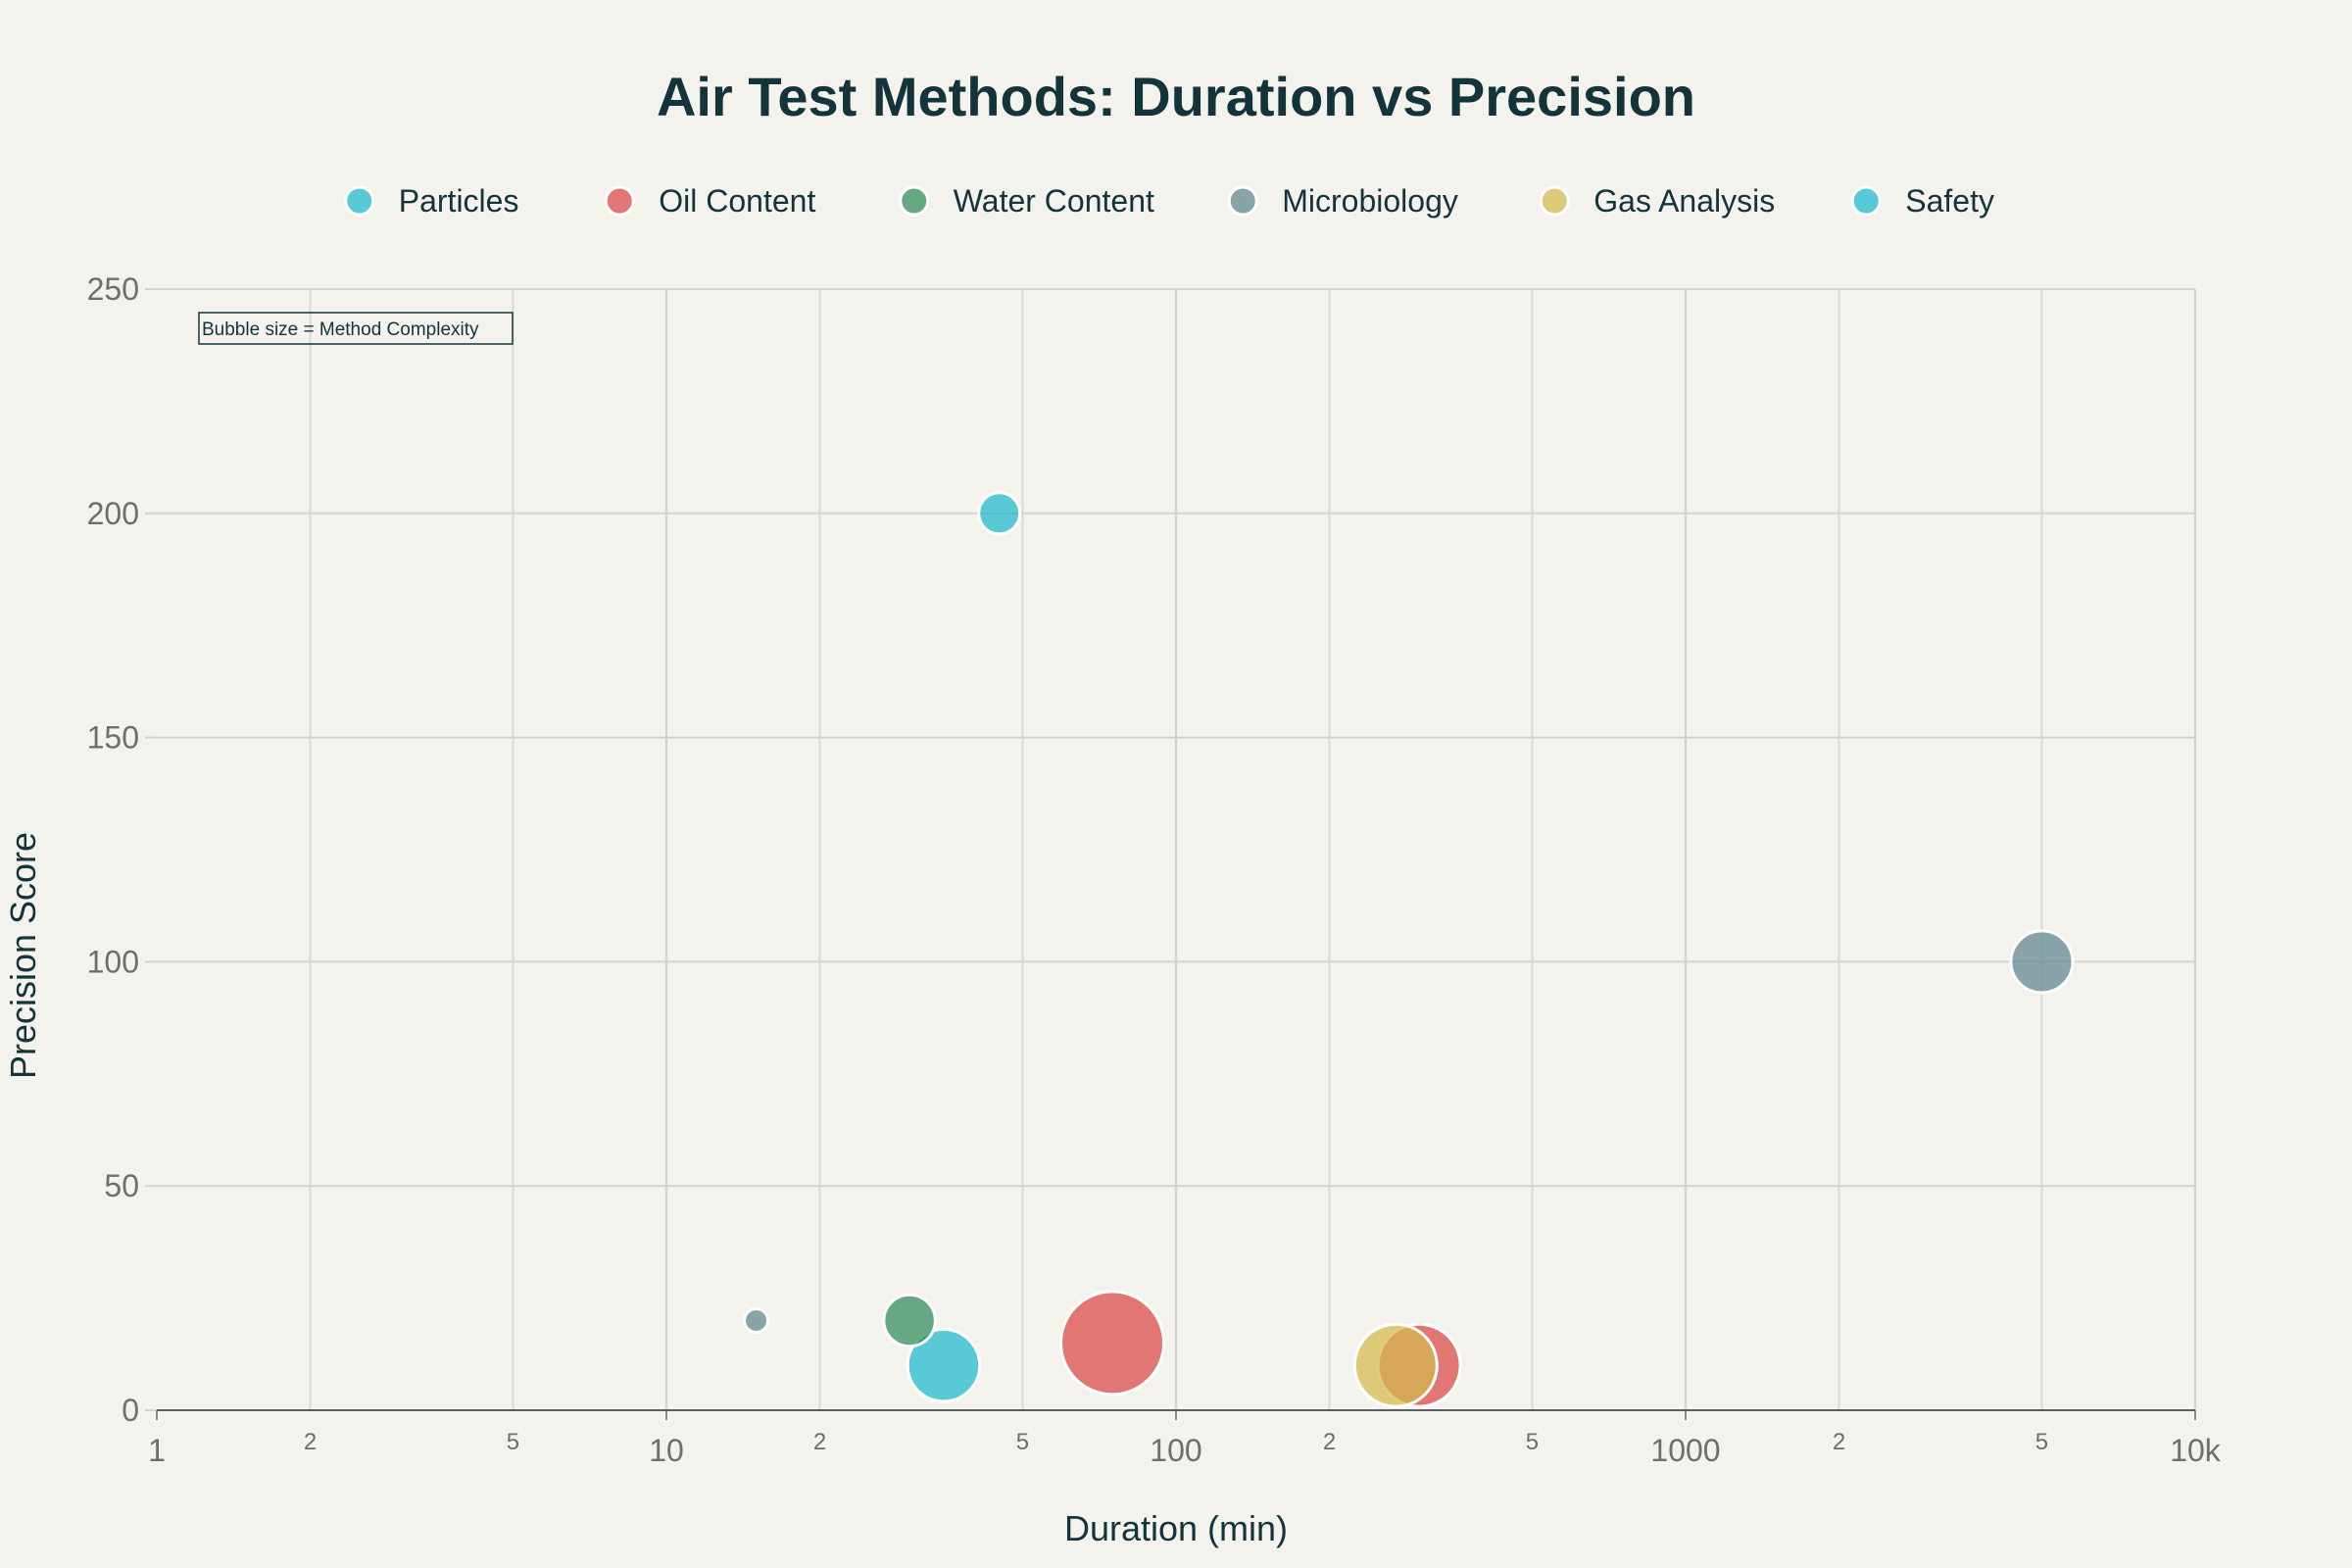 The height and width of the screenshot is (1568, 2352). Describe the element at coordinates (459, 201) in the screenshot. I see `legend-label: Particles` at that location.